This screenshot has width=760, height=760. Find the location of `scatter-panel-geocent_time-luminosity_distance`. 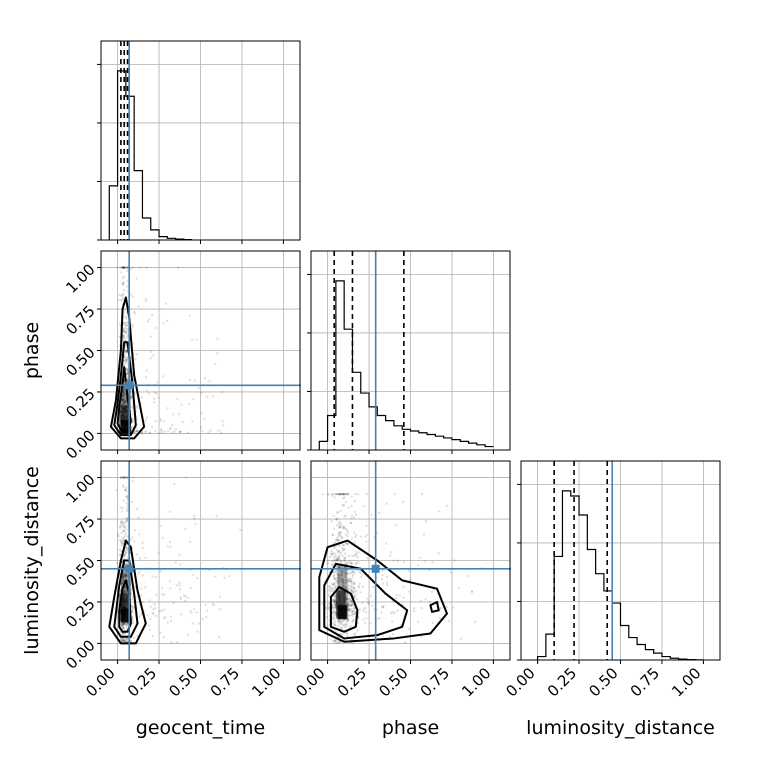

scatter-panel-geocent_time-luminosity_distance is located at coordinates (199, 562).